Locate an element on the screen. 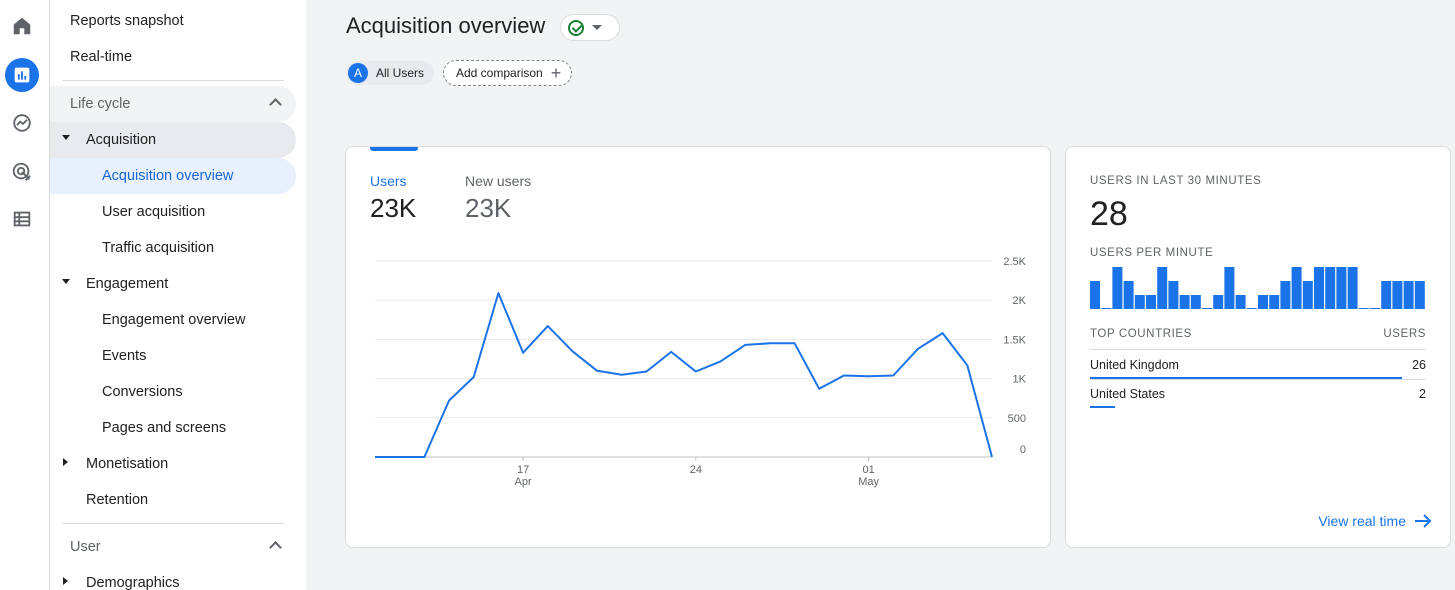  view-realtime-link: View real time is located at coordinates (1375, 521).